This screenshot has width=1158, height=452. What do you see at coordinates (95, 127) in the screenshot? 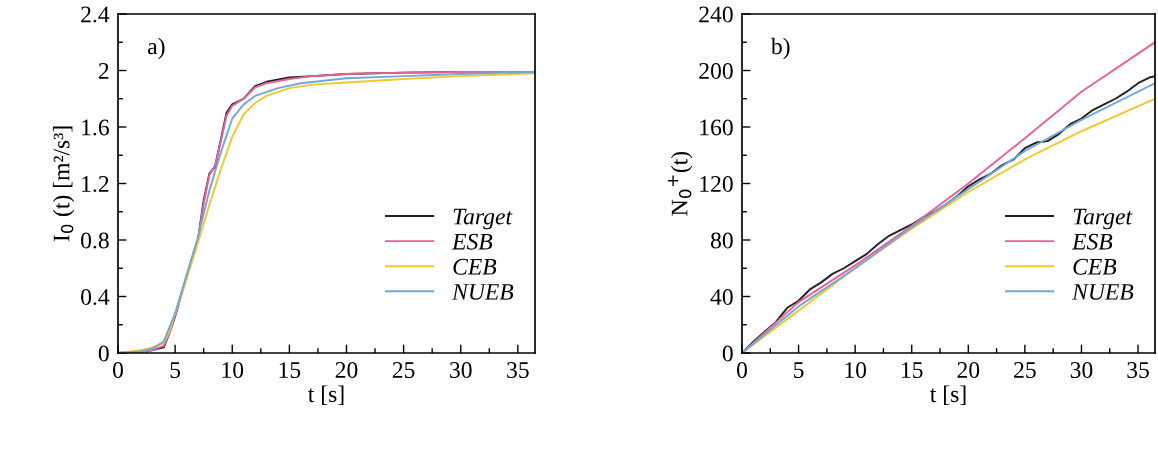
I see `y-tick-label: 1.6` at bounding box center [95, 127].